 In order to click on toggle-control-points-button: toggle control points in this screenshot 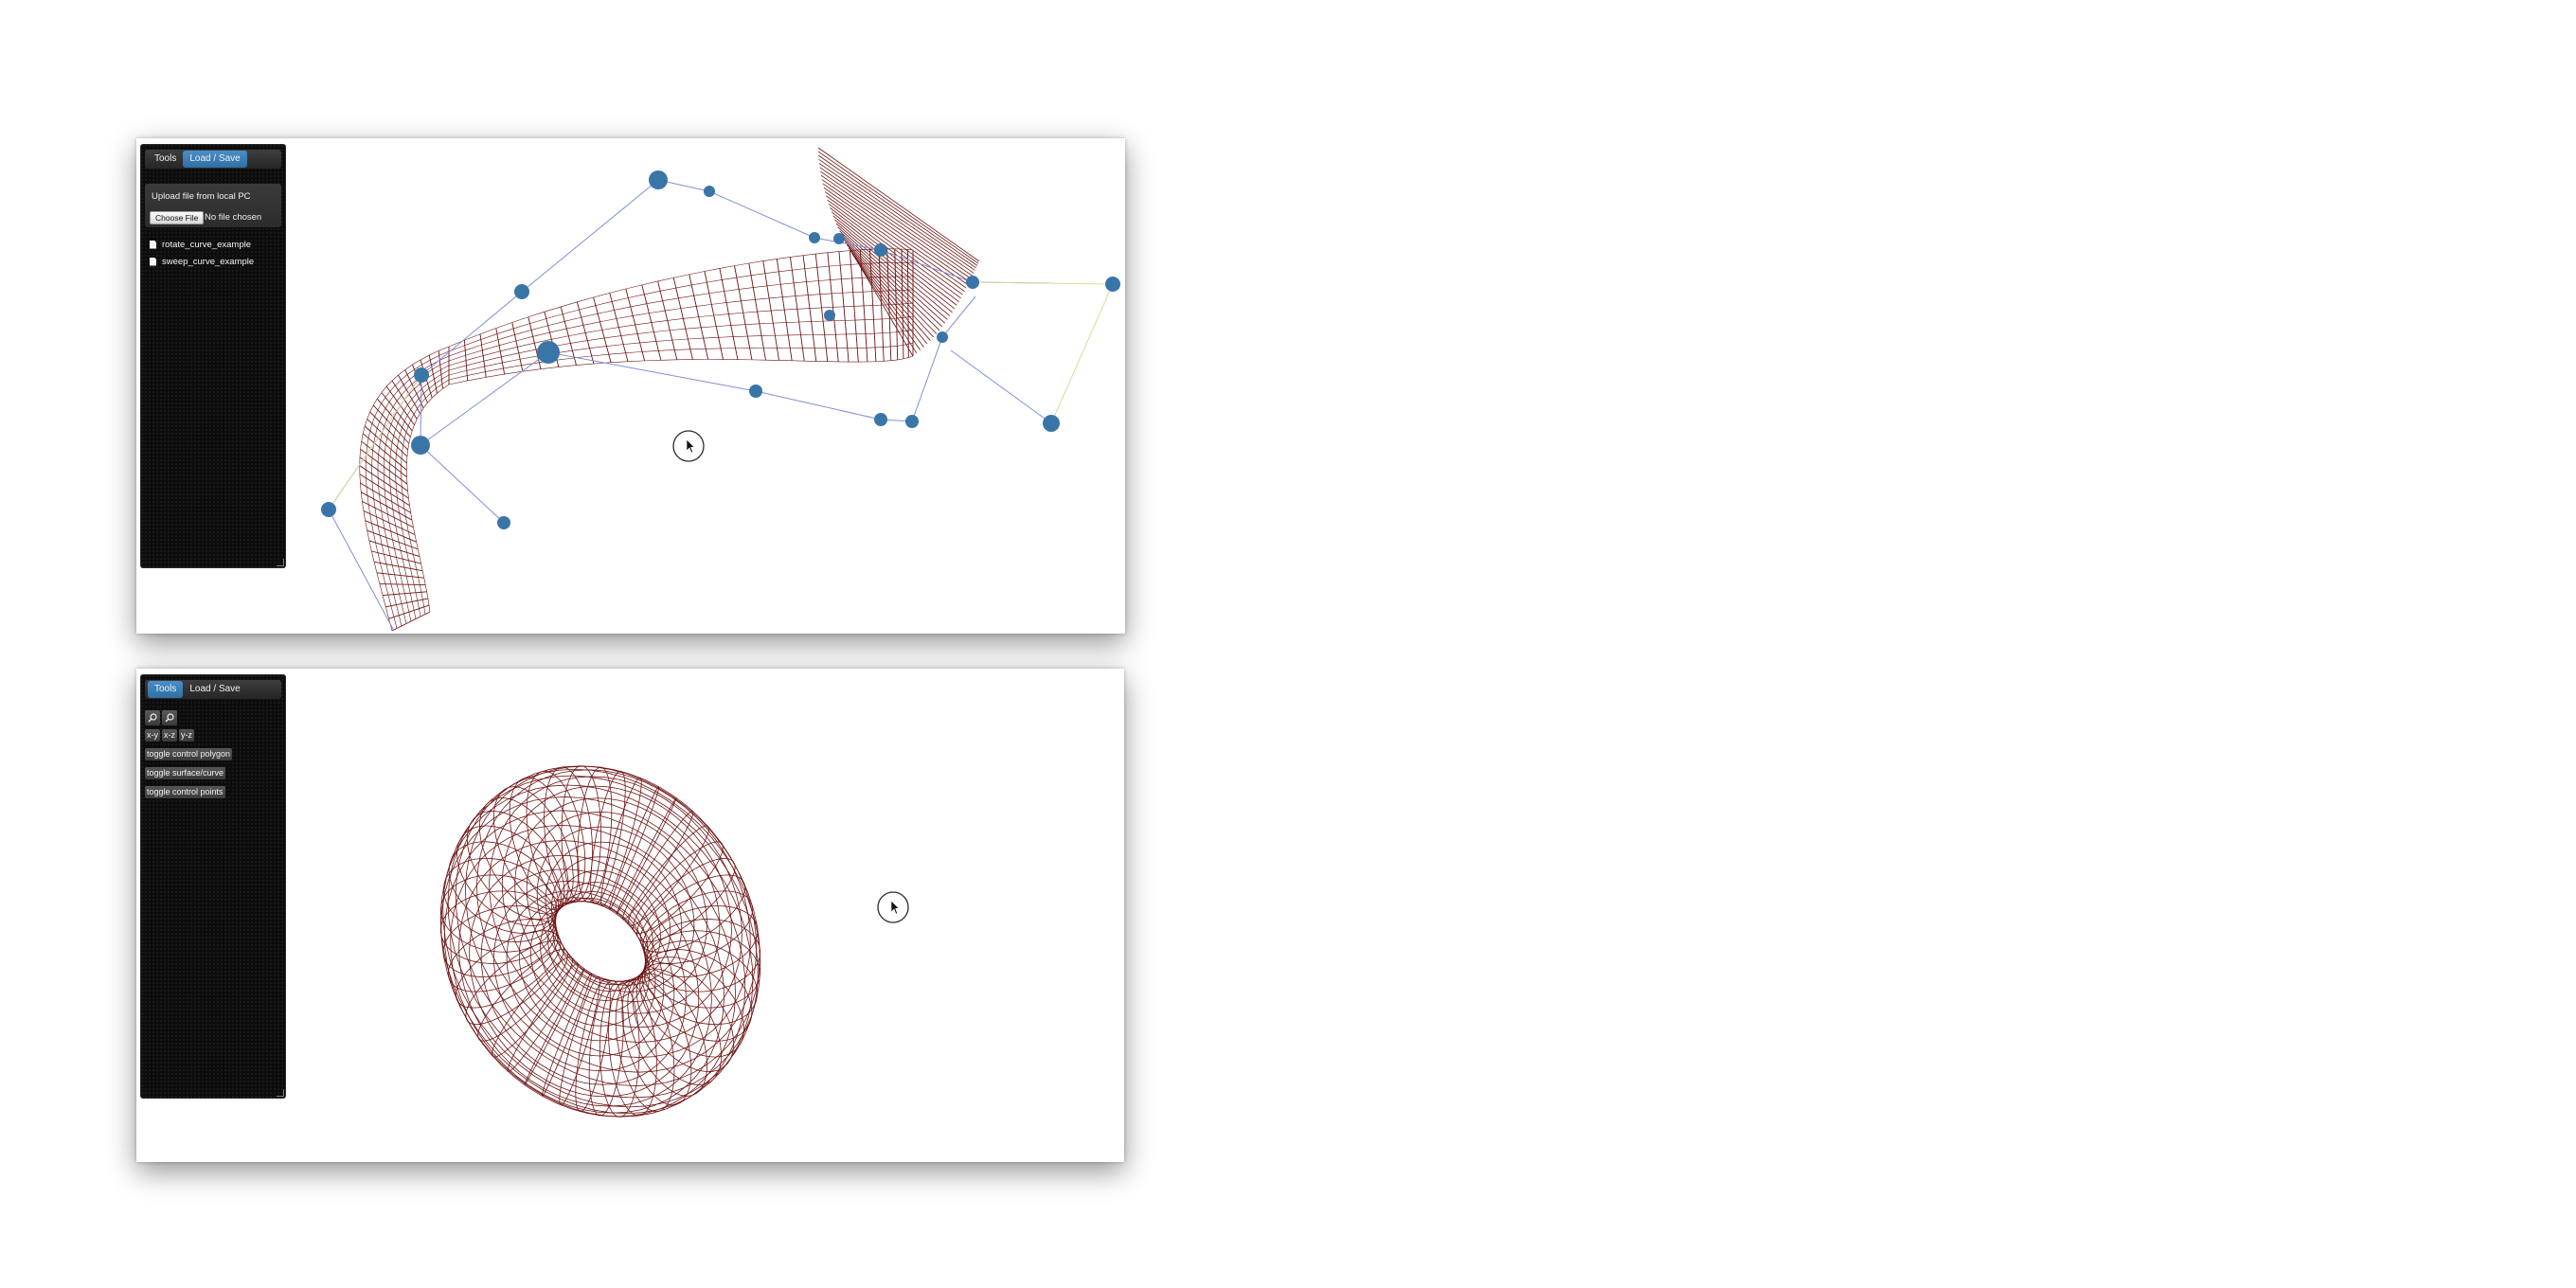, I will do `click(185, 792)`.